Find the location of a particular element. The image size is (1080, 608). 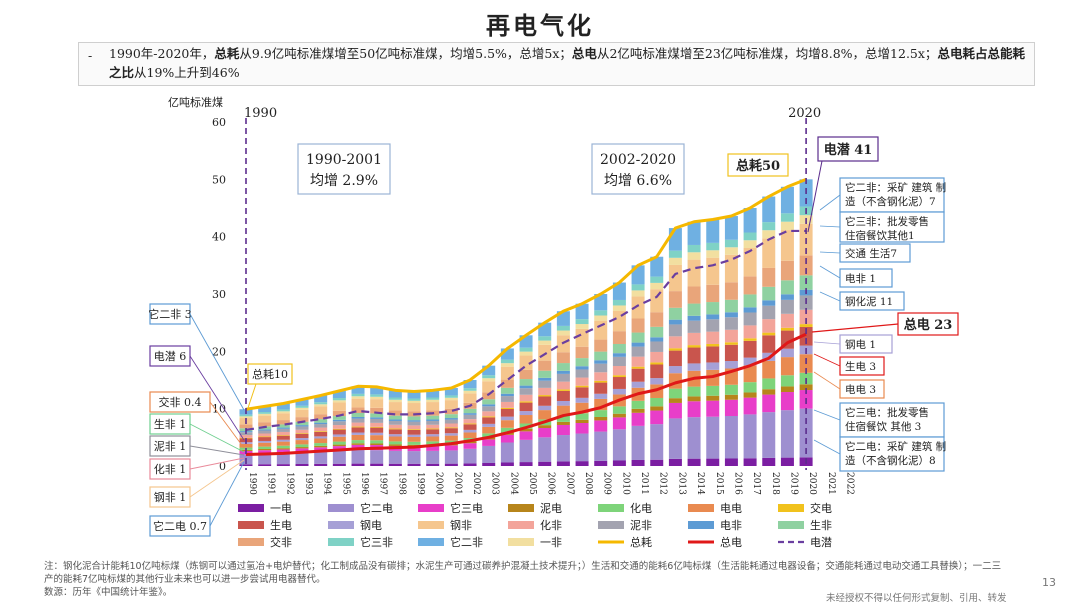

potential-2020-leader is located at coordinates (815, 196).